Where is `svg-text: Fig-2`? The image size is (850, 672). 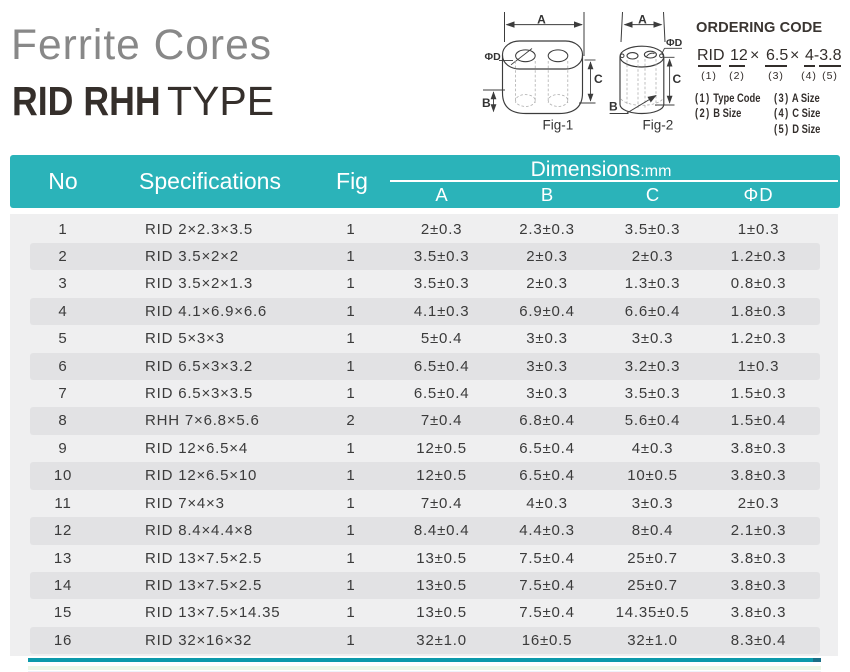
svg-text: Fig-2 is located at coordinates (658, 125).